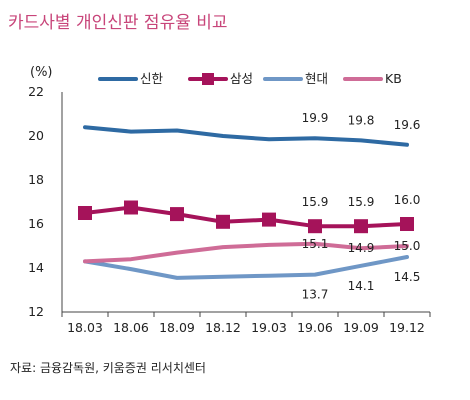  Describe the element at coordinates (131, 327) in the screenshot. I see `x-tick-label: 18.06` at that location.